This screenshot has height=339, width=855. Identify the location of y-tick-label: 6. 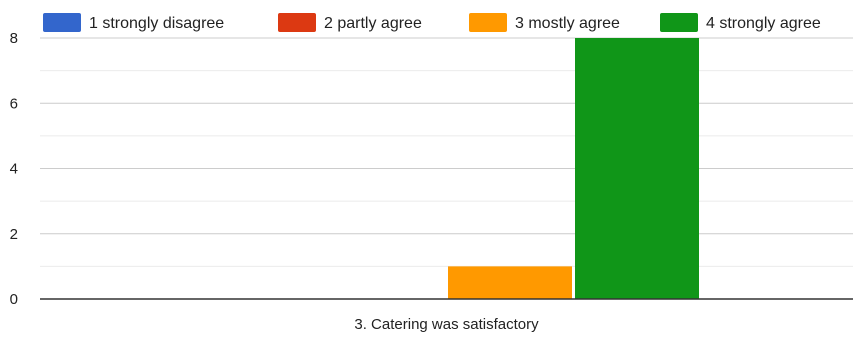
(14, 103).